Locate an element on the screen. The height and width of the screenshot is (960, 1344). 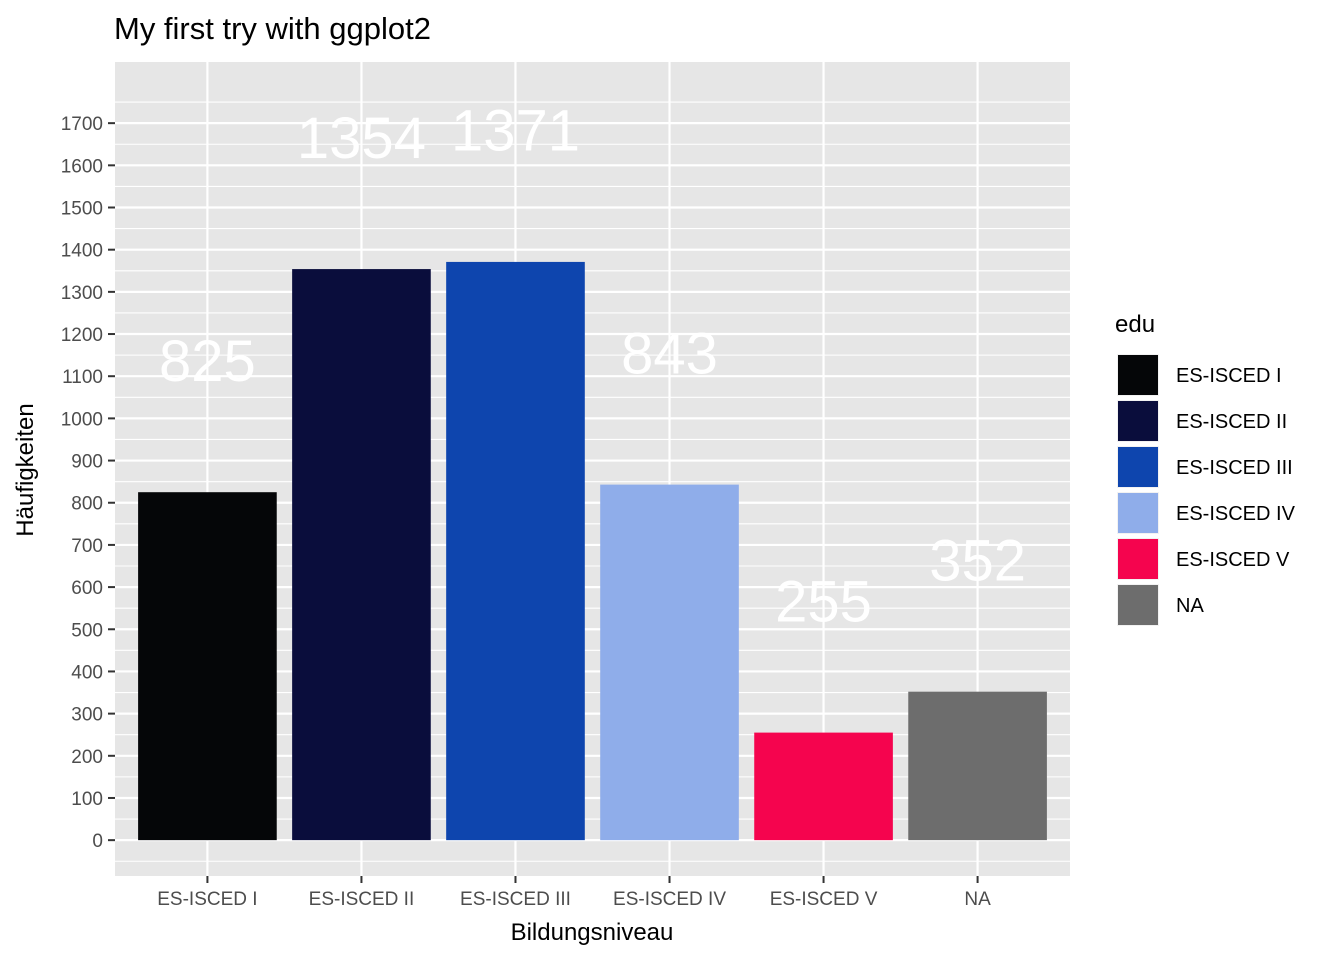
y-axis-title: Häufigkeiten is located at coordinates (25, 469).